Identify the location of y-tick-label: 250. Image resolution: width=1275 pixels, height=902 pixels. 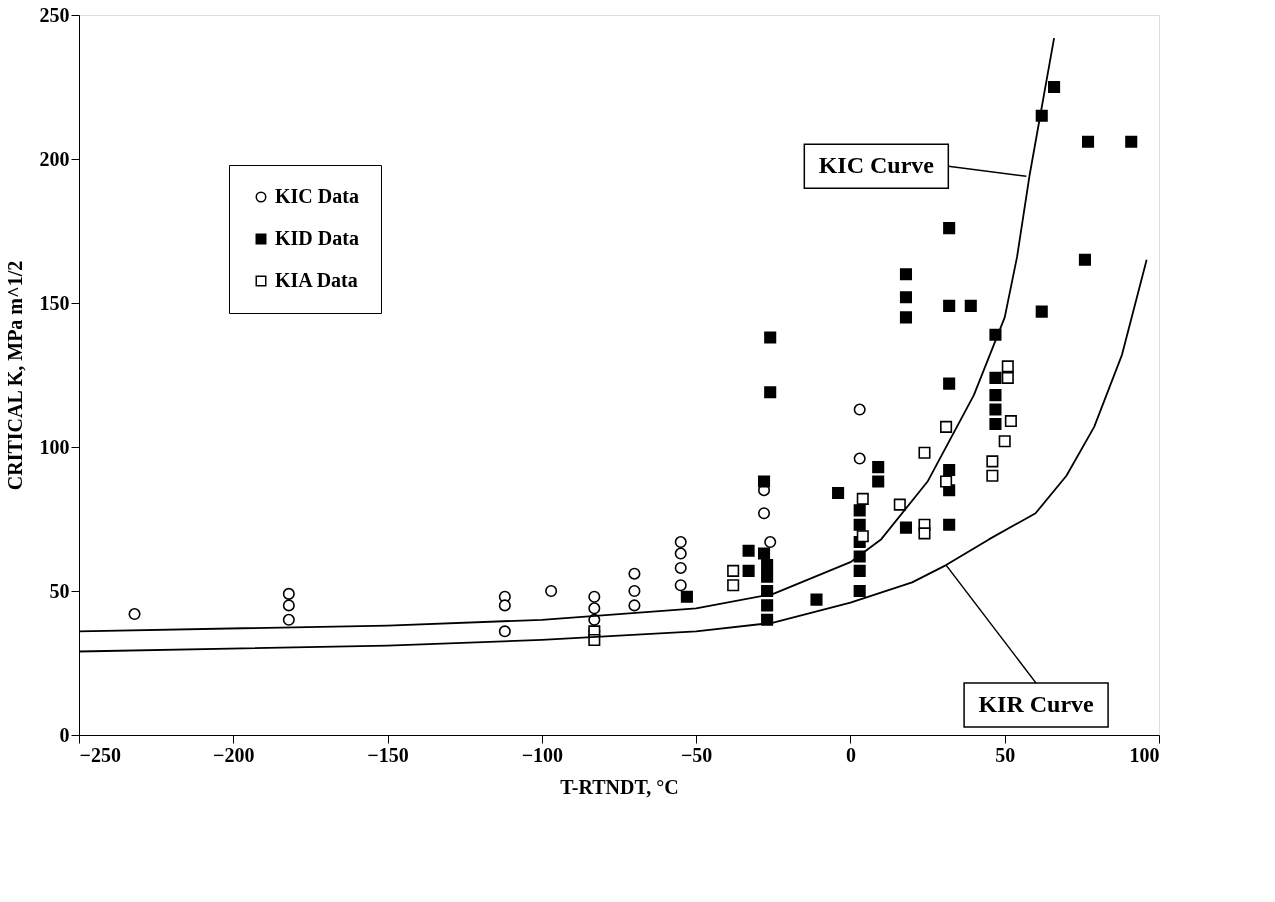
(54, 14).